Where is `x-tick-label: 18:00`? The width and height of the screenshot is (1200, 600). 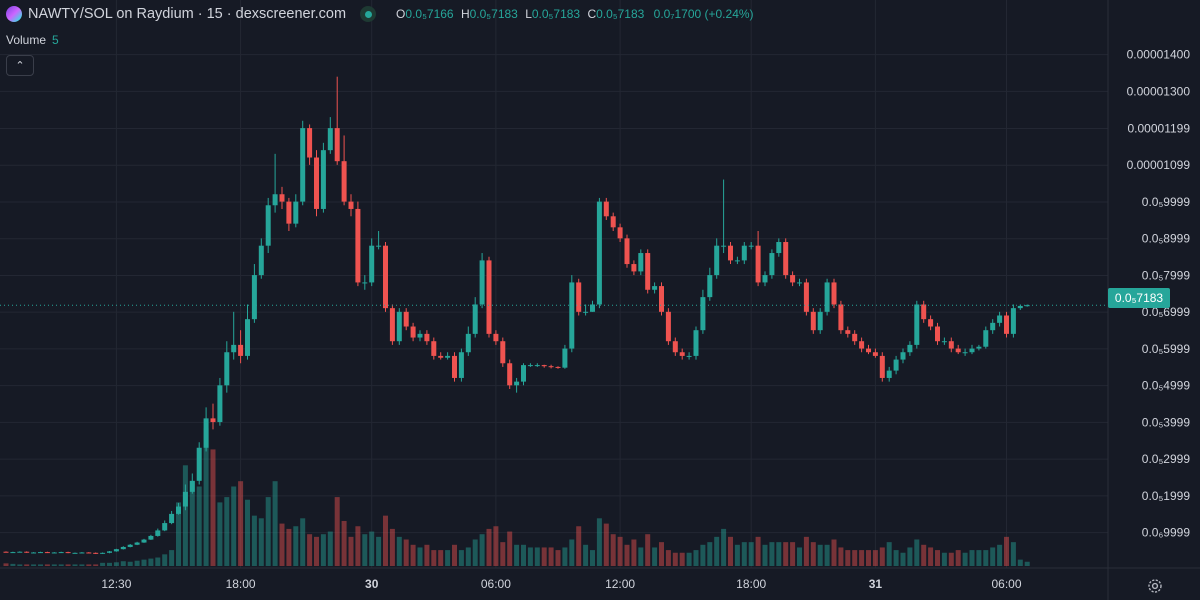
x-tick-label: 18:00 is located at coordinates (751, 584).